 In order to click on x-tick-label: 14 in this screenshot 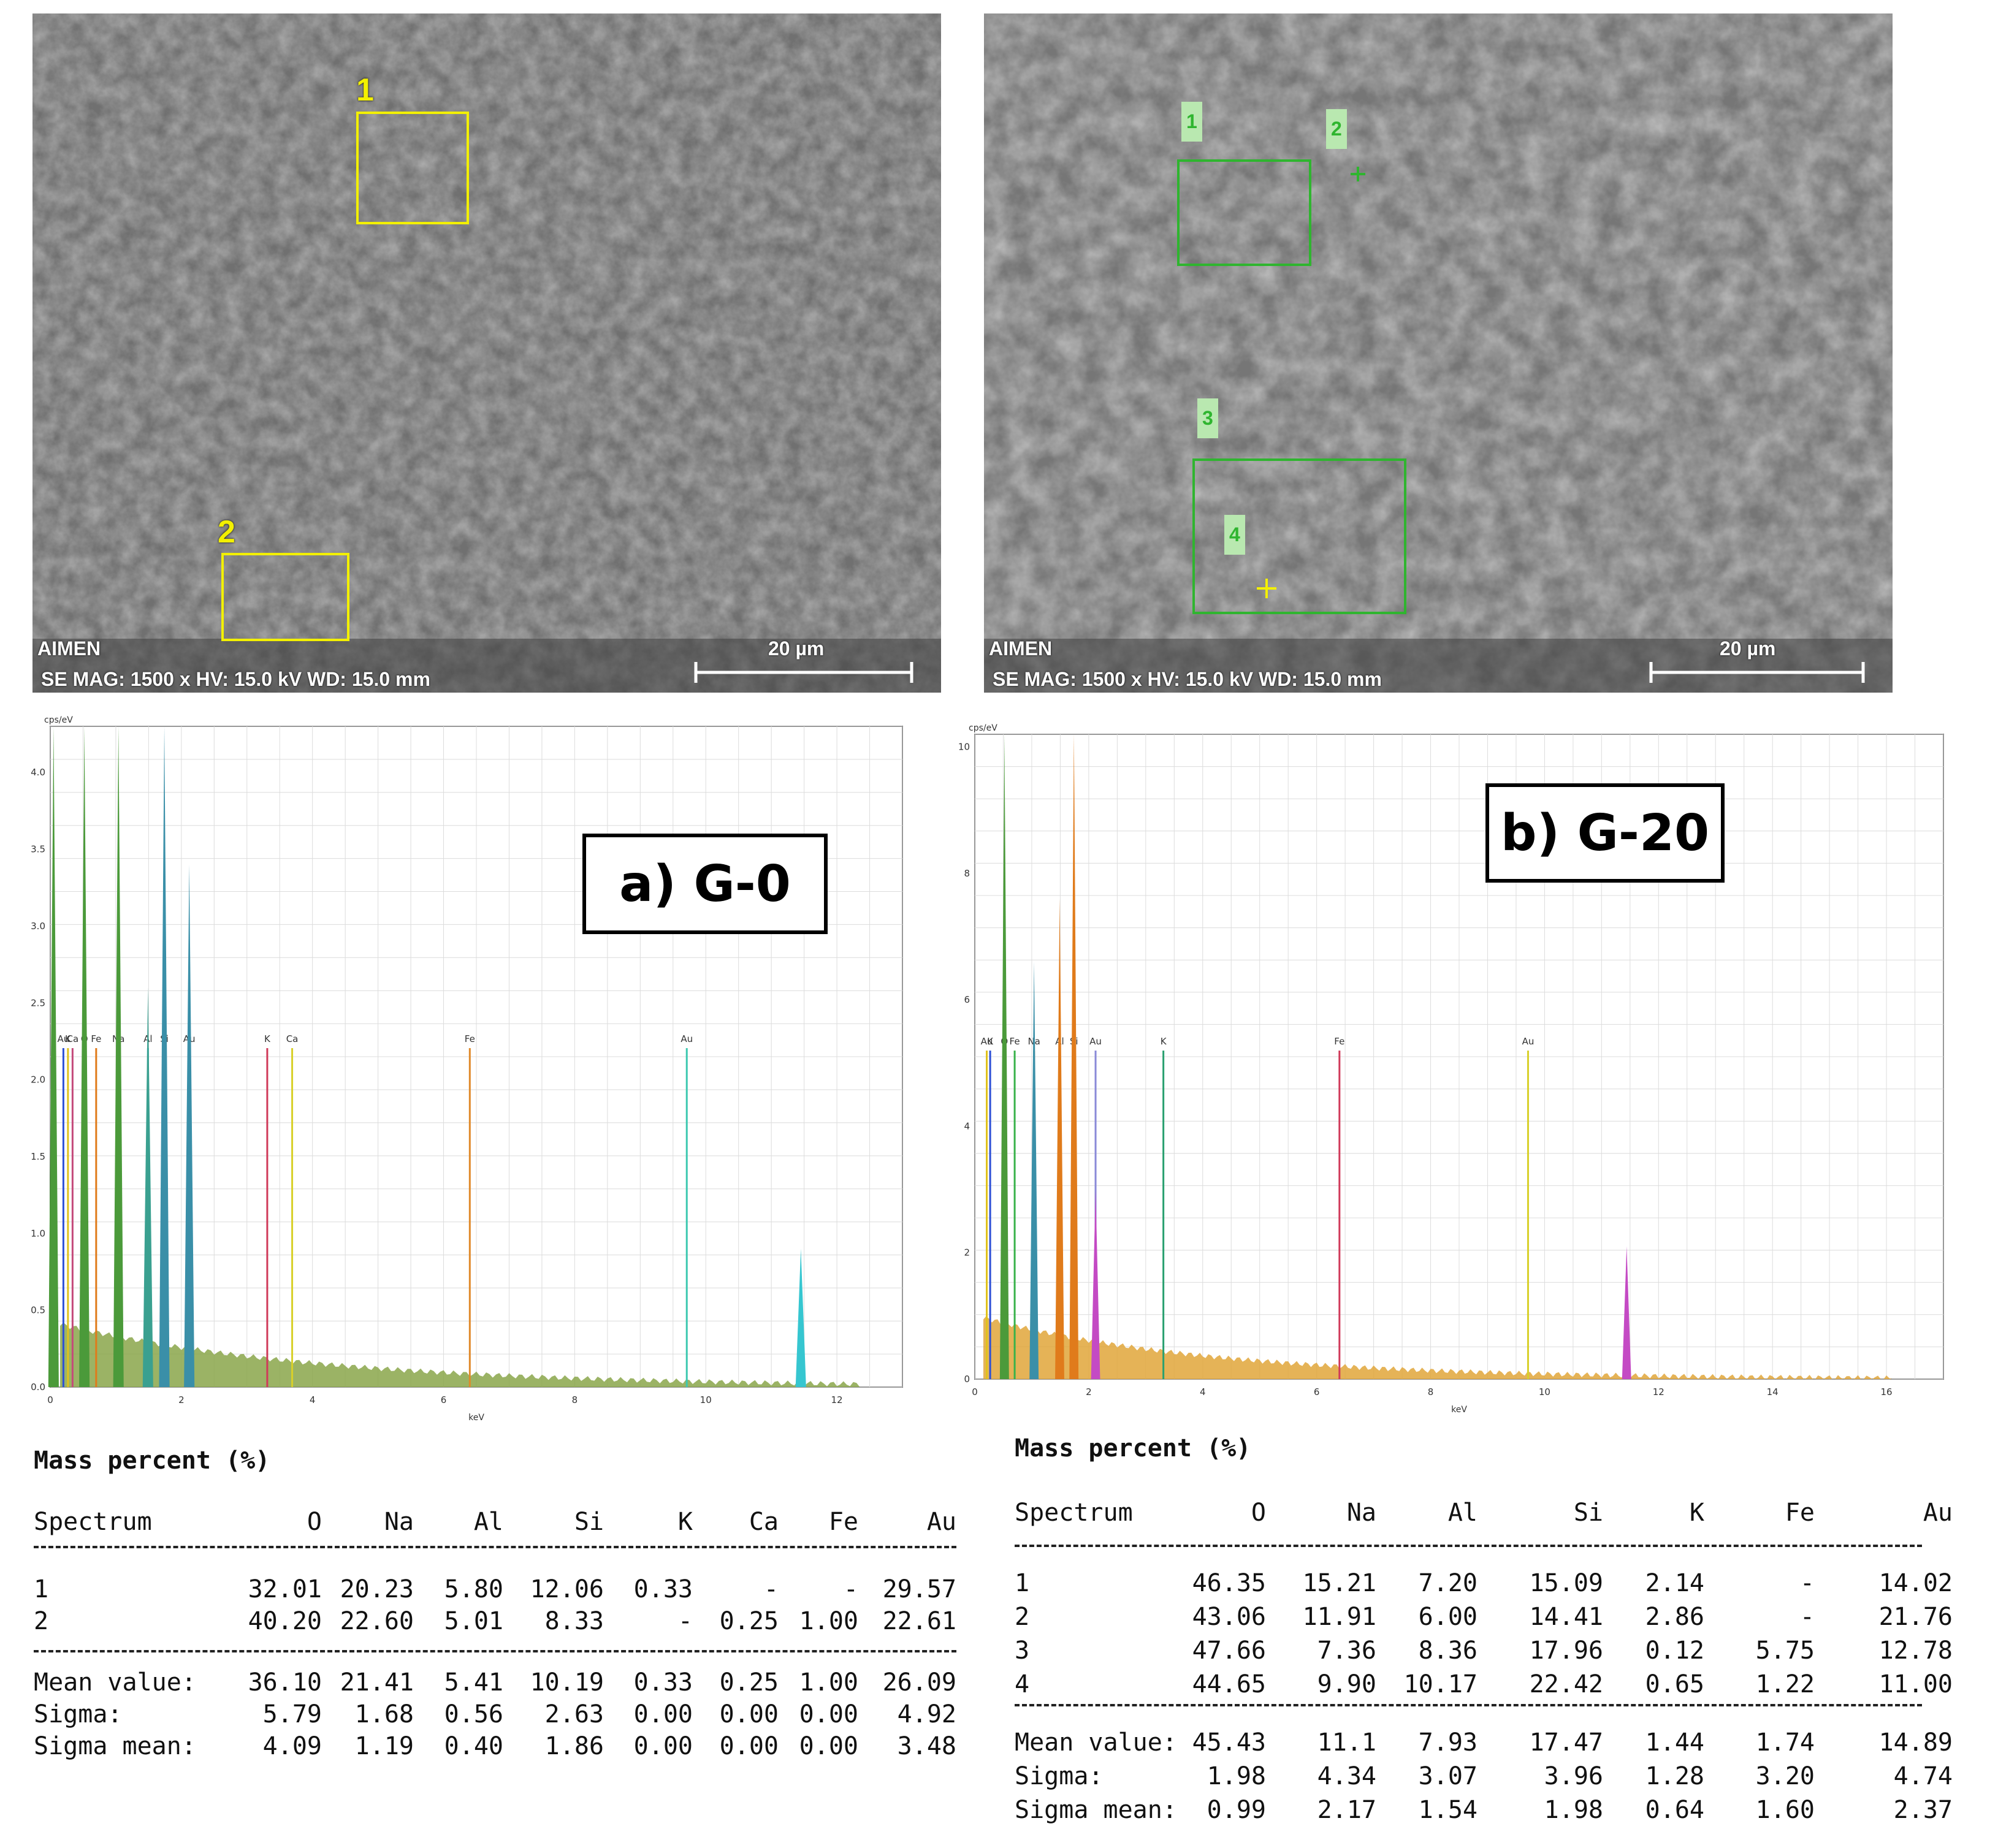, I will do `click(1773, 1391)`.